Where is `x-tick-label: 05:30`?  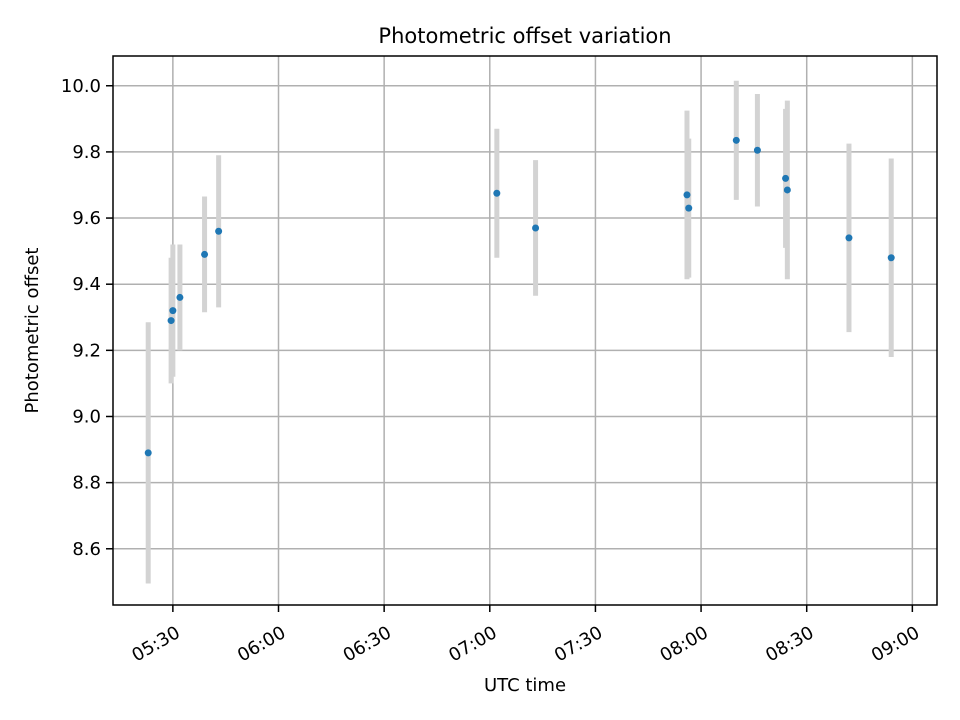 x-tick-label: 05:30 is located at coordinates (155, 644).